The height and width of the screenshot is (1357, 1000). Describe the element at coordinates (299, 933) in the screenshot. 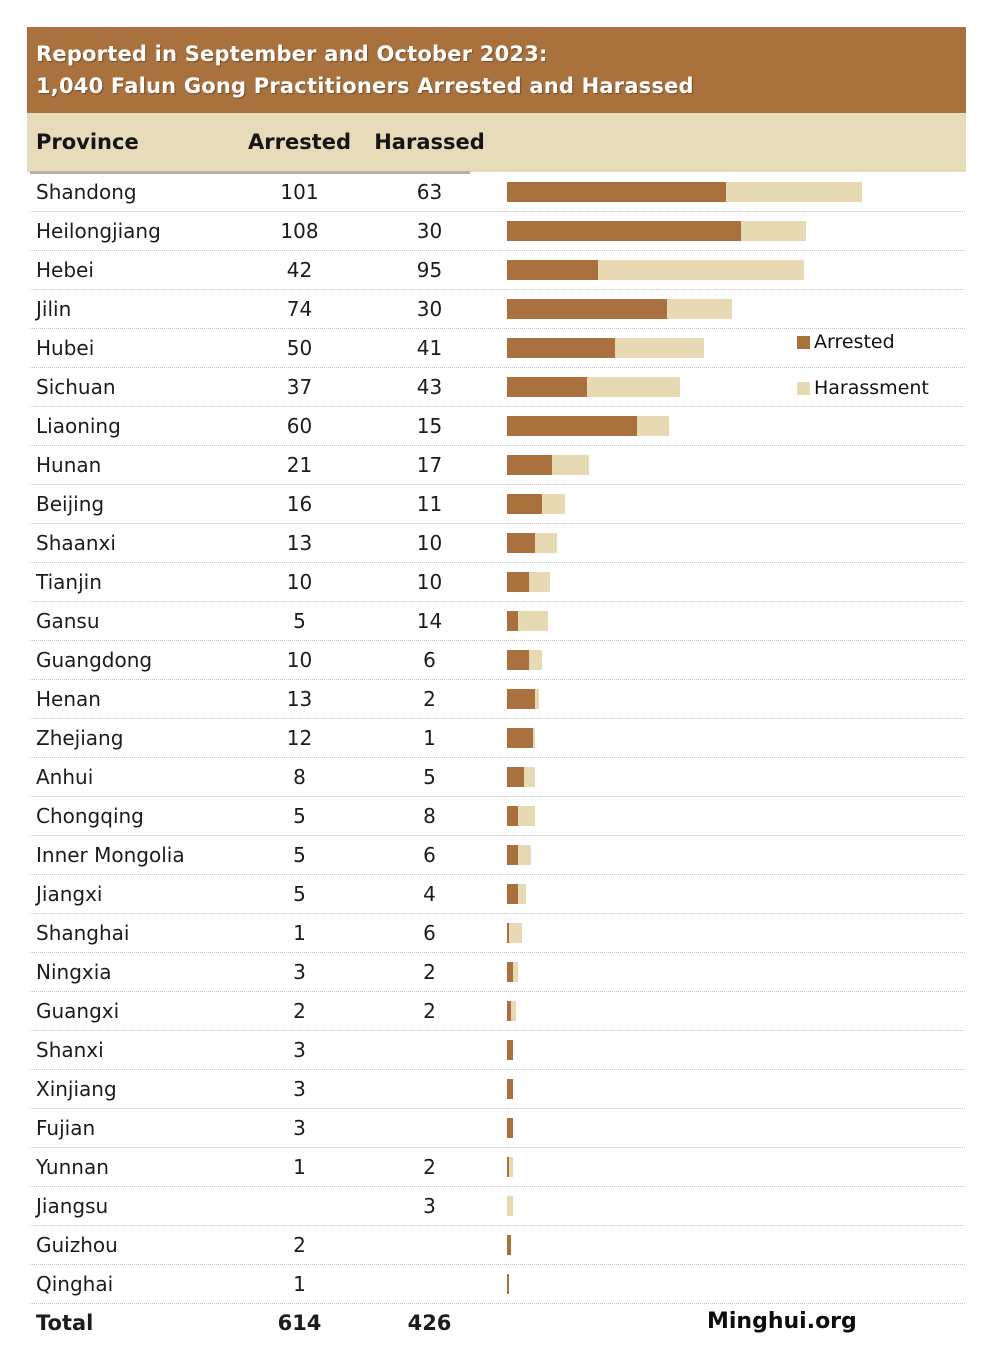

I see `arrested-count: 1` at that location.